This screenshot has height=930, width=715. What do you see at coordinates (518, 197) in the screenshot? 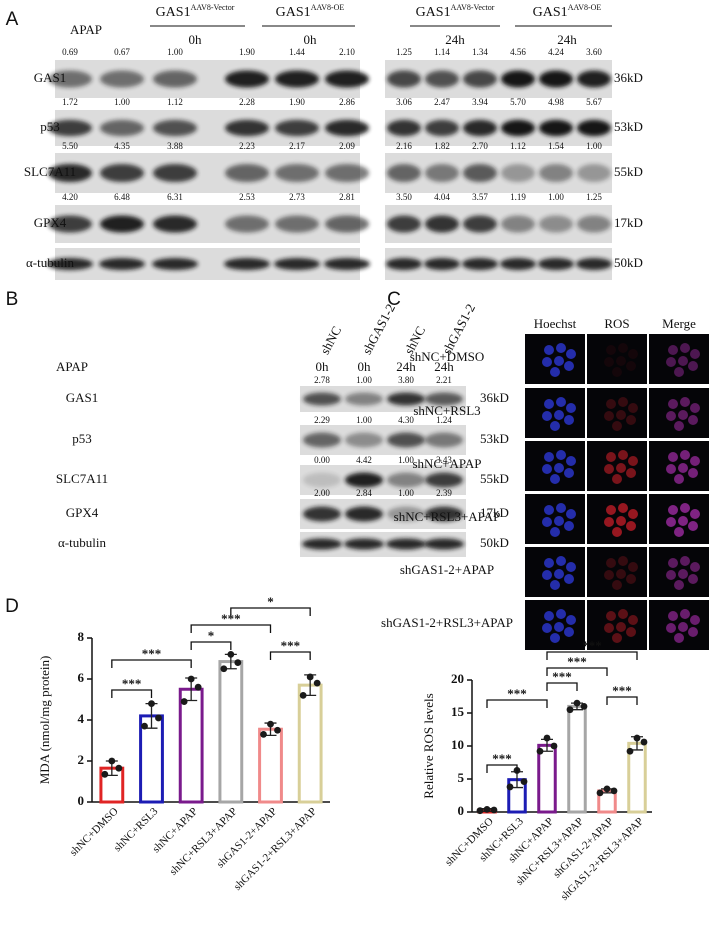
I see `quant-value: 1.19` at bounding box center [518, 197].